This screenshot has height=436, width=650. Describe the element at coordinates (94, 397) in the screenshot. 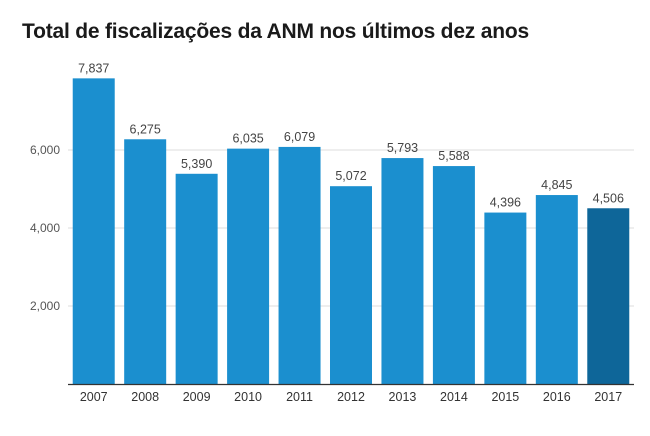

I see `x-tick-label: 2007` at that location.